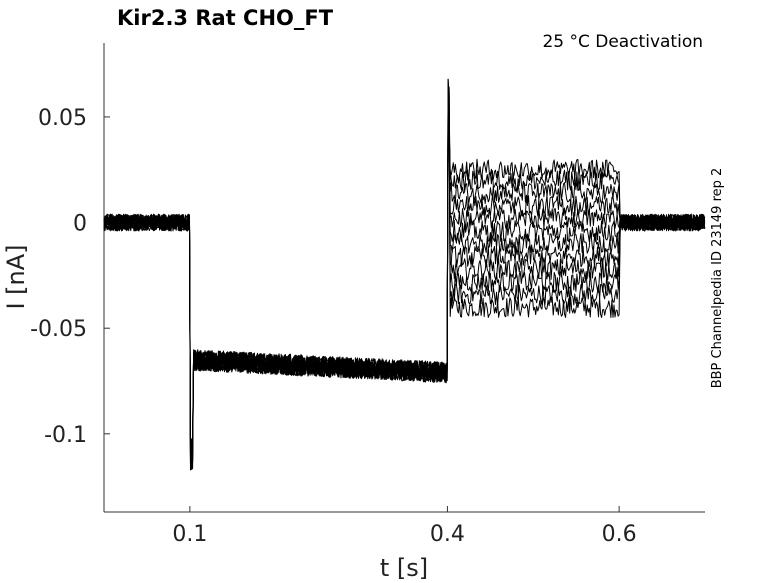 The image size is (778, 583). Describe the element at coordinates (58, 329) in the screenshot. I see `y-tick-label: -0.05` at that location.